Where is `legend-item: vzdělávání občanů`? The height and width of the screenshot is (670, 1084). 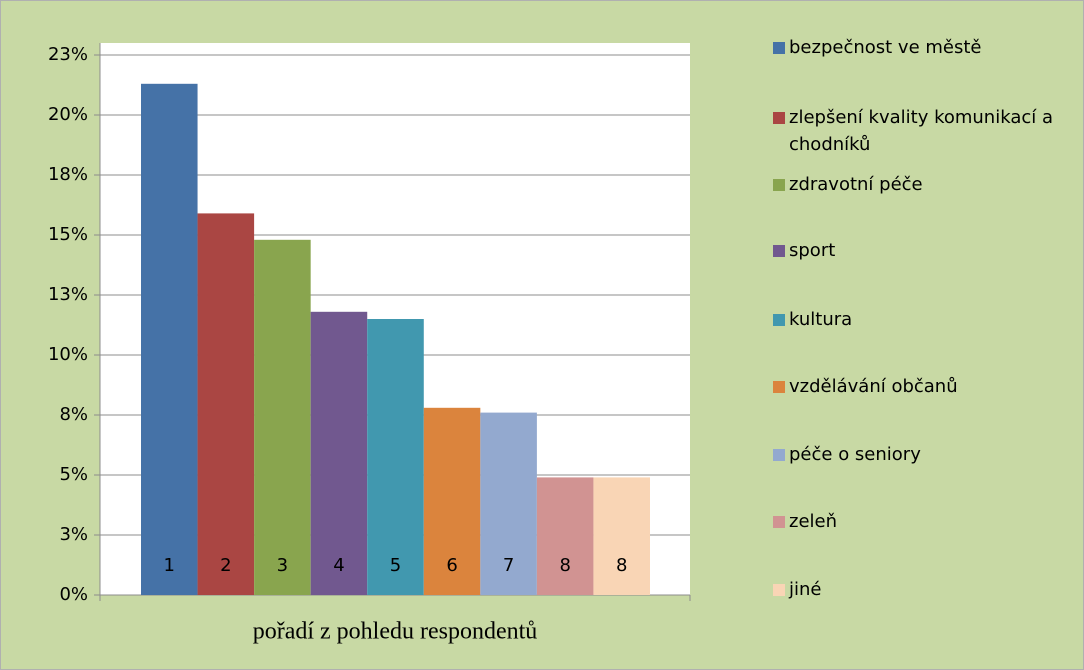
legend-item: vzdělávání občanů is located at coordinates (928, 386).